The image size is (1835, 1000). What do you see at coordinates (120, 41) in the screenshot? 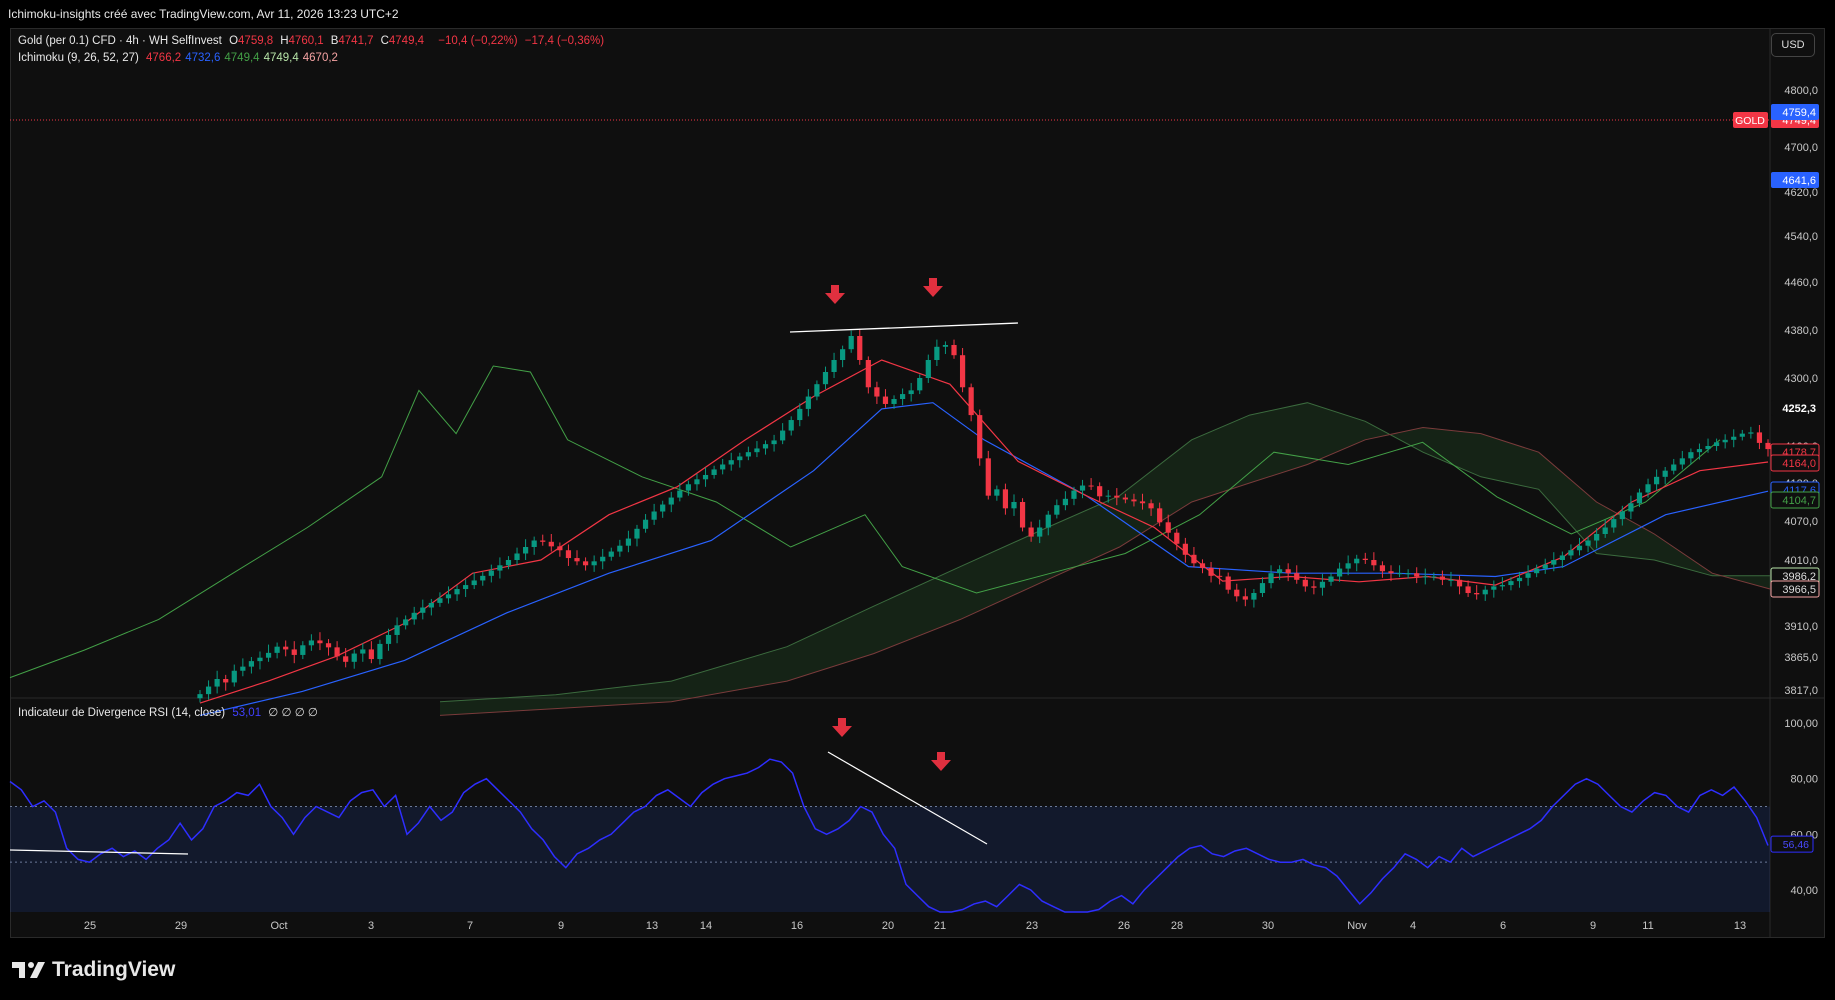
I see `symbol-label: Gold (per 0.1) CFD · 4h · WH SelfInvest` at bounding box center [120, 41].